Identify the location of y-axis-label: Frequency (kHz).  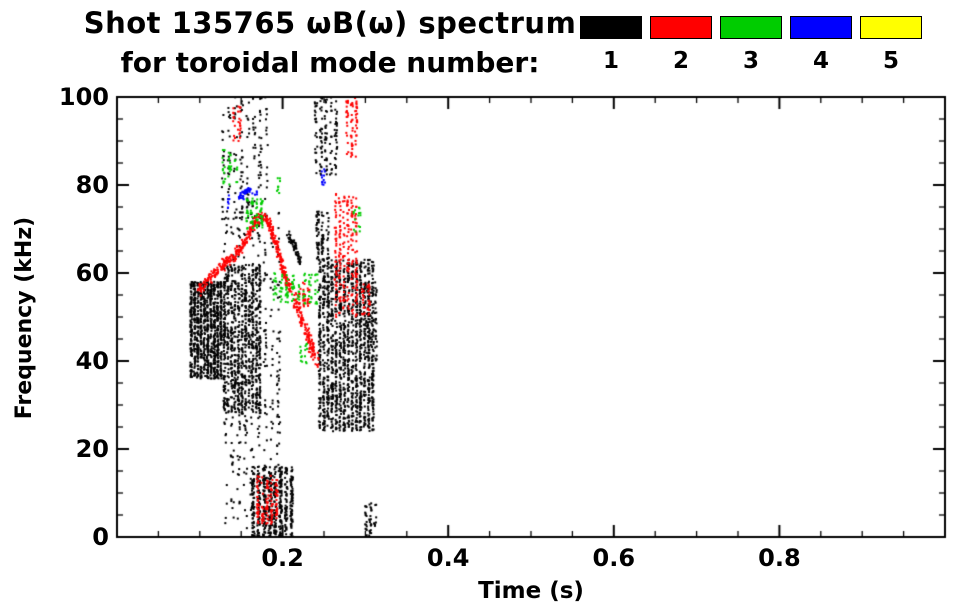
(24, 318).